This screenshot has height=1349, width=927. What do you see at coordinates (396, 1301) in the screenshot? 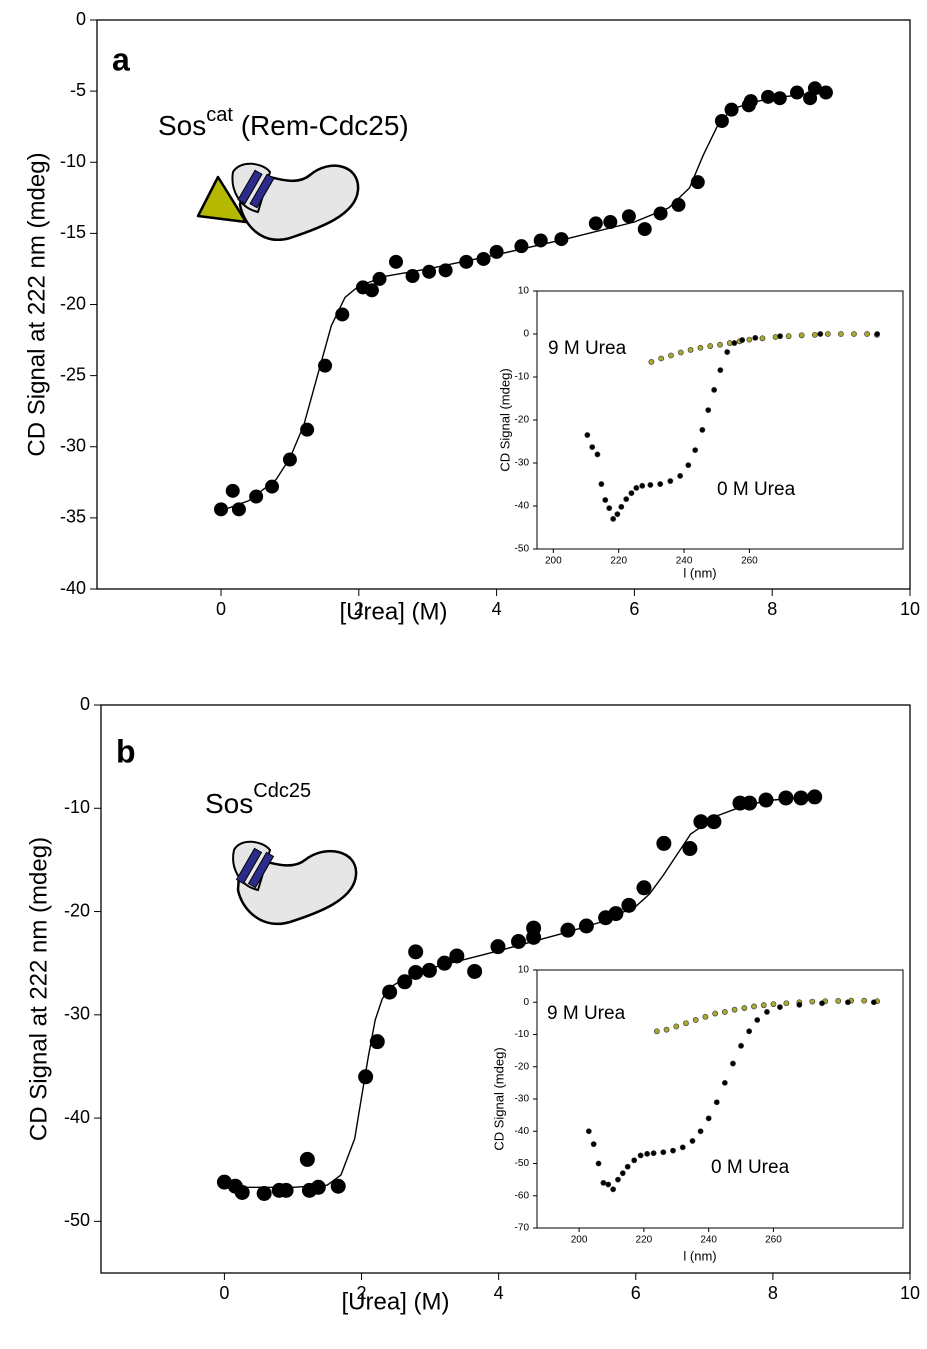
I see `x-axis-label: [Urea] (M)` at bounding box center [396, 1301].